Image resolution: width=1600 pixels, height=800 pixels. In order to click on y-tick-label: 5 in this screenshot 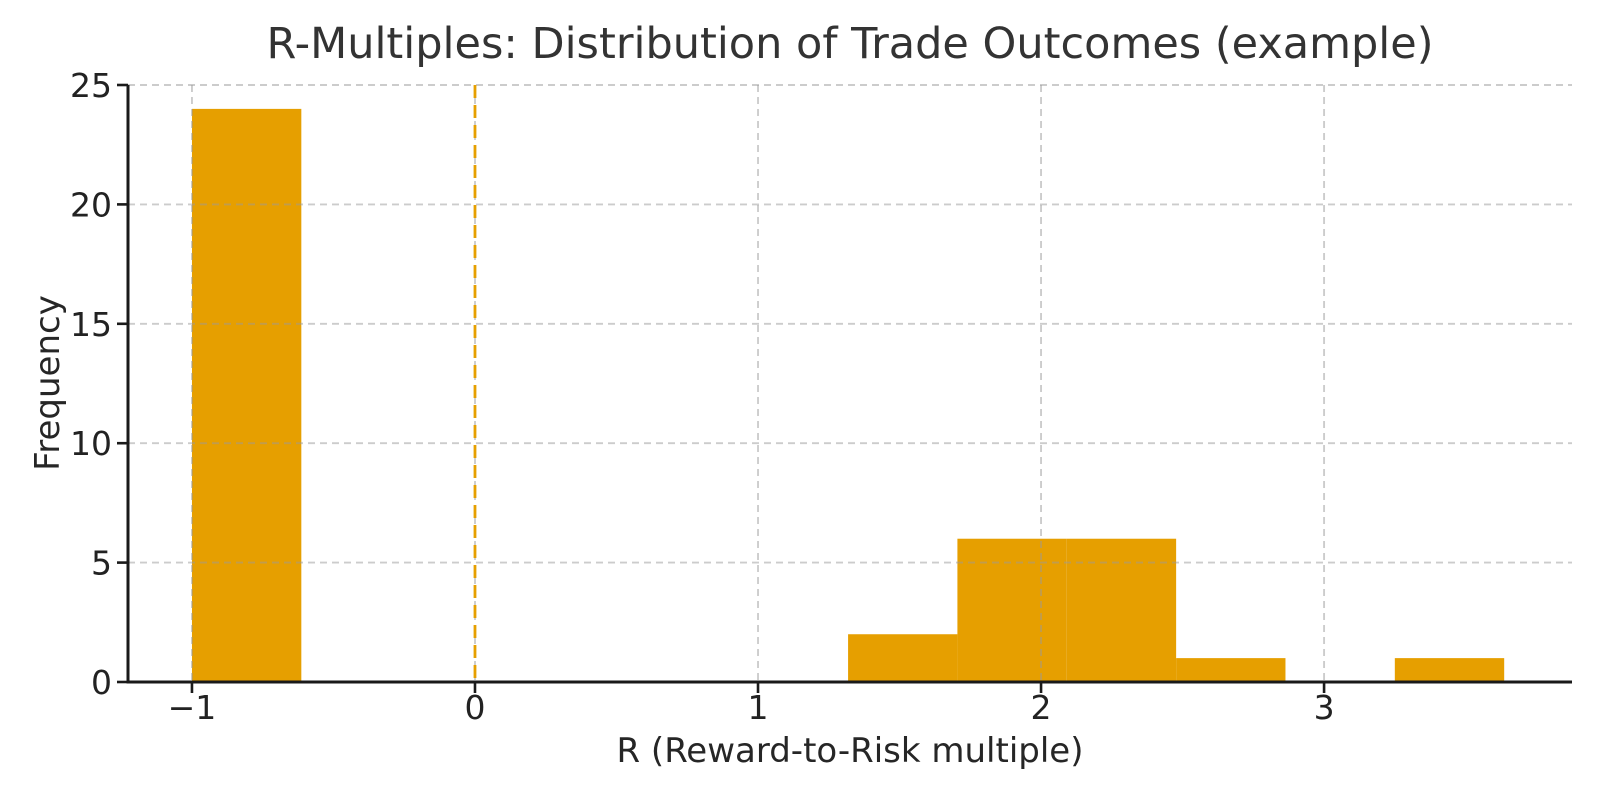, I will do `click(101, 563)`.